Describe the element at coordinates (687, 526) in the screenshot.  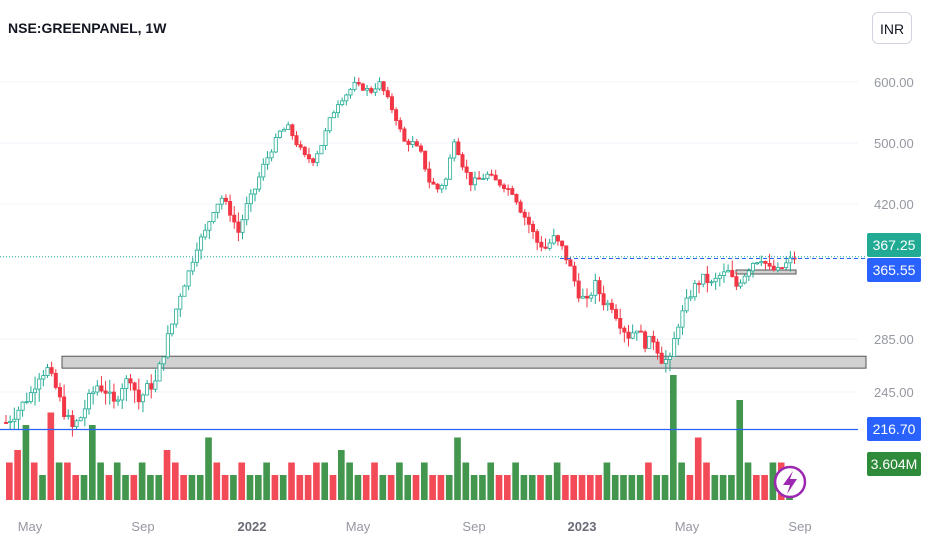
I see `time-tick-6: May` at that location.